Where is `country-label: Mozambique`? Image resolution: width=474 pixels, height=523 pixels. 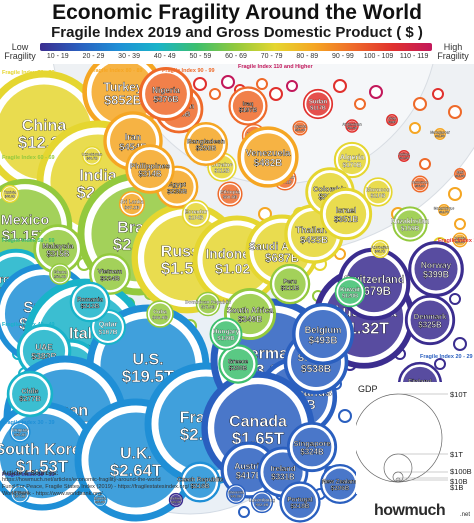 country-label: Mozambique is located at coordinates (444, 209).